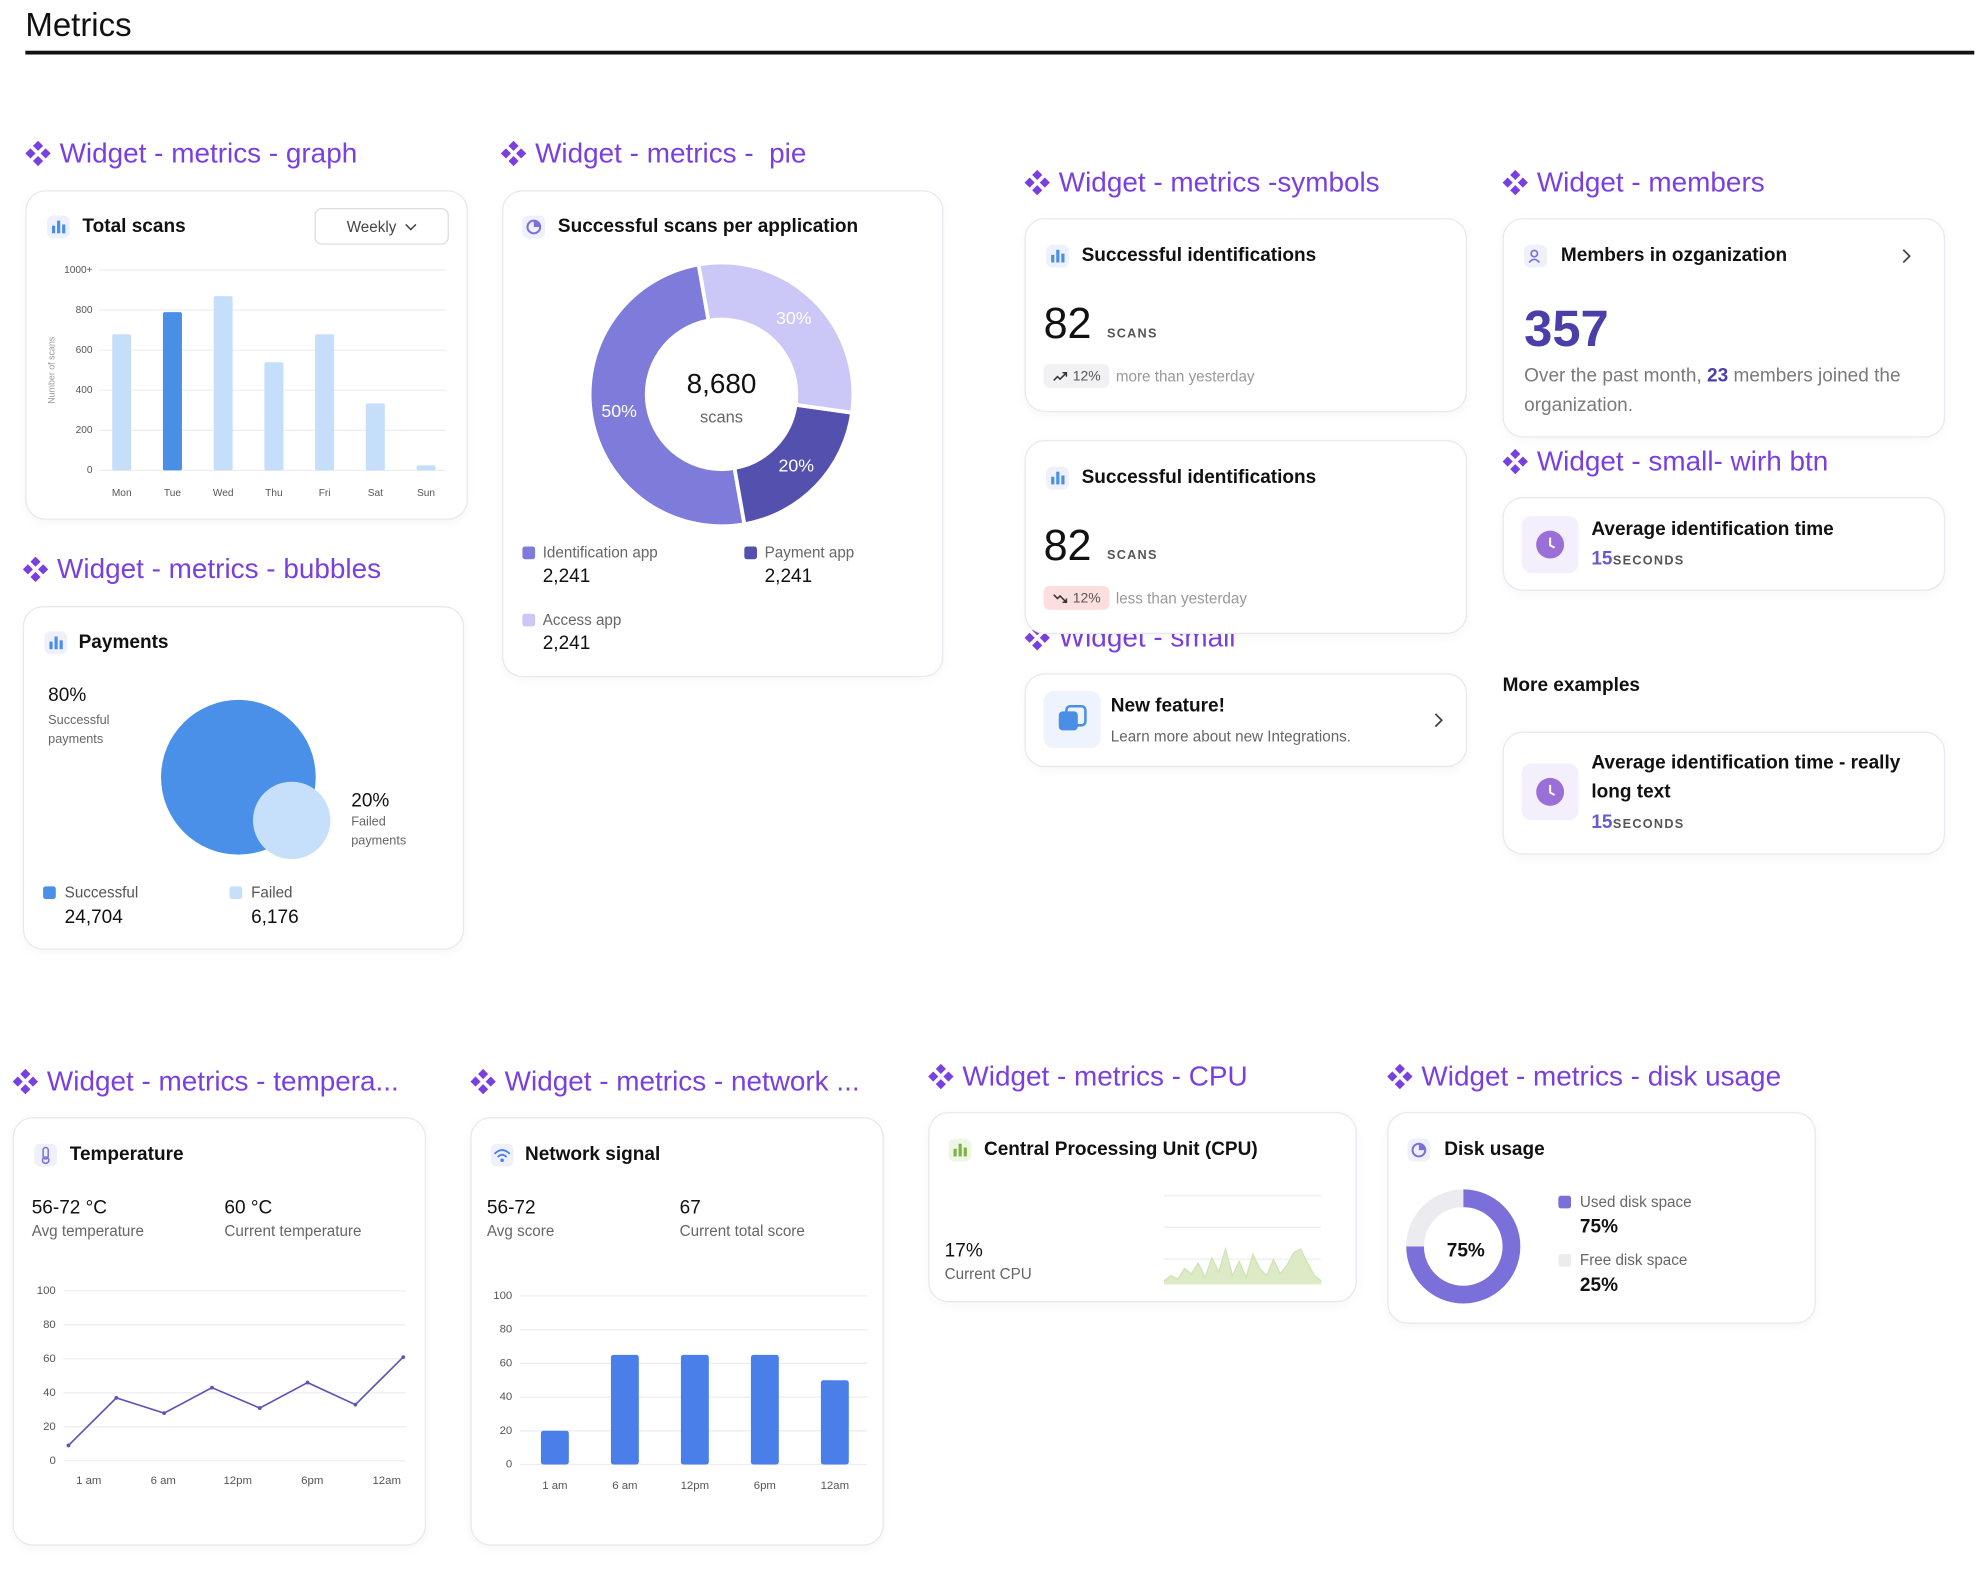  I want to click on chevron-down, so click(410, 226).